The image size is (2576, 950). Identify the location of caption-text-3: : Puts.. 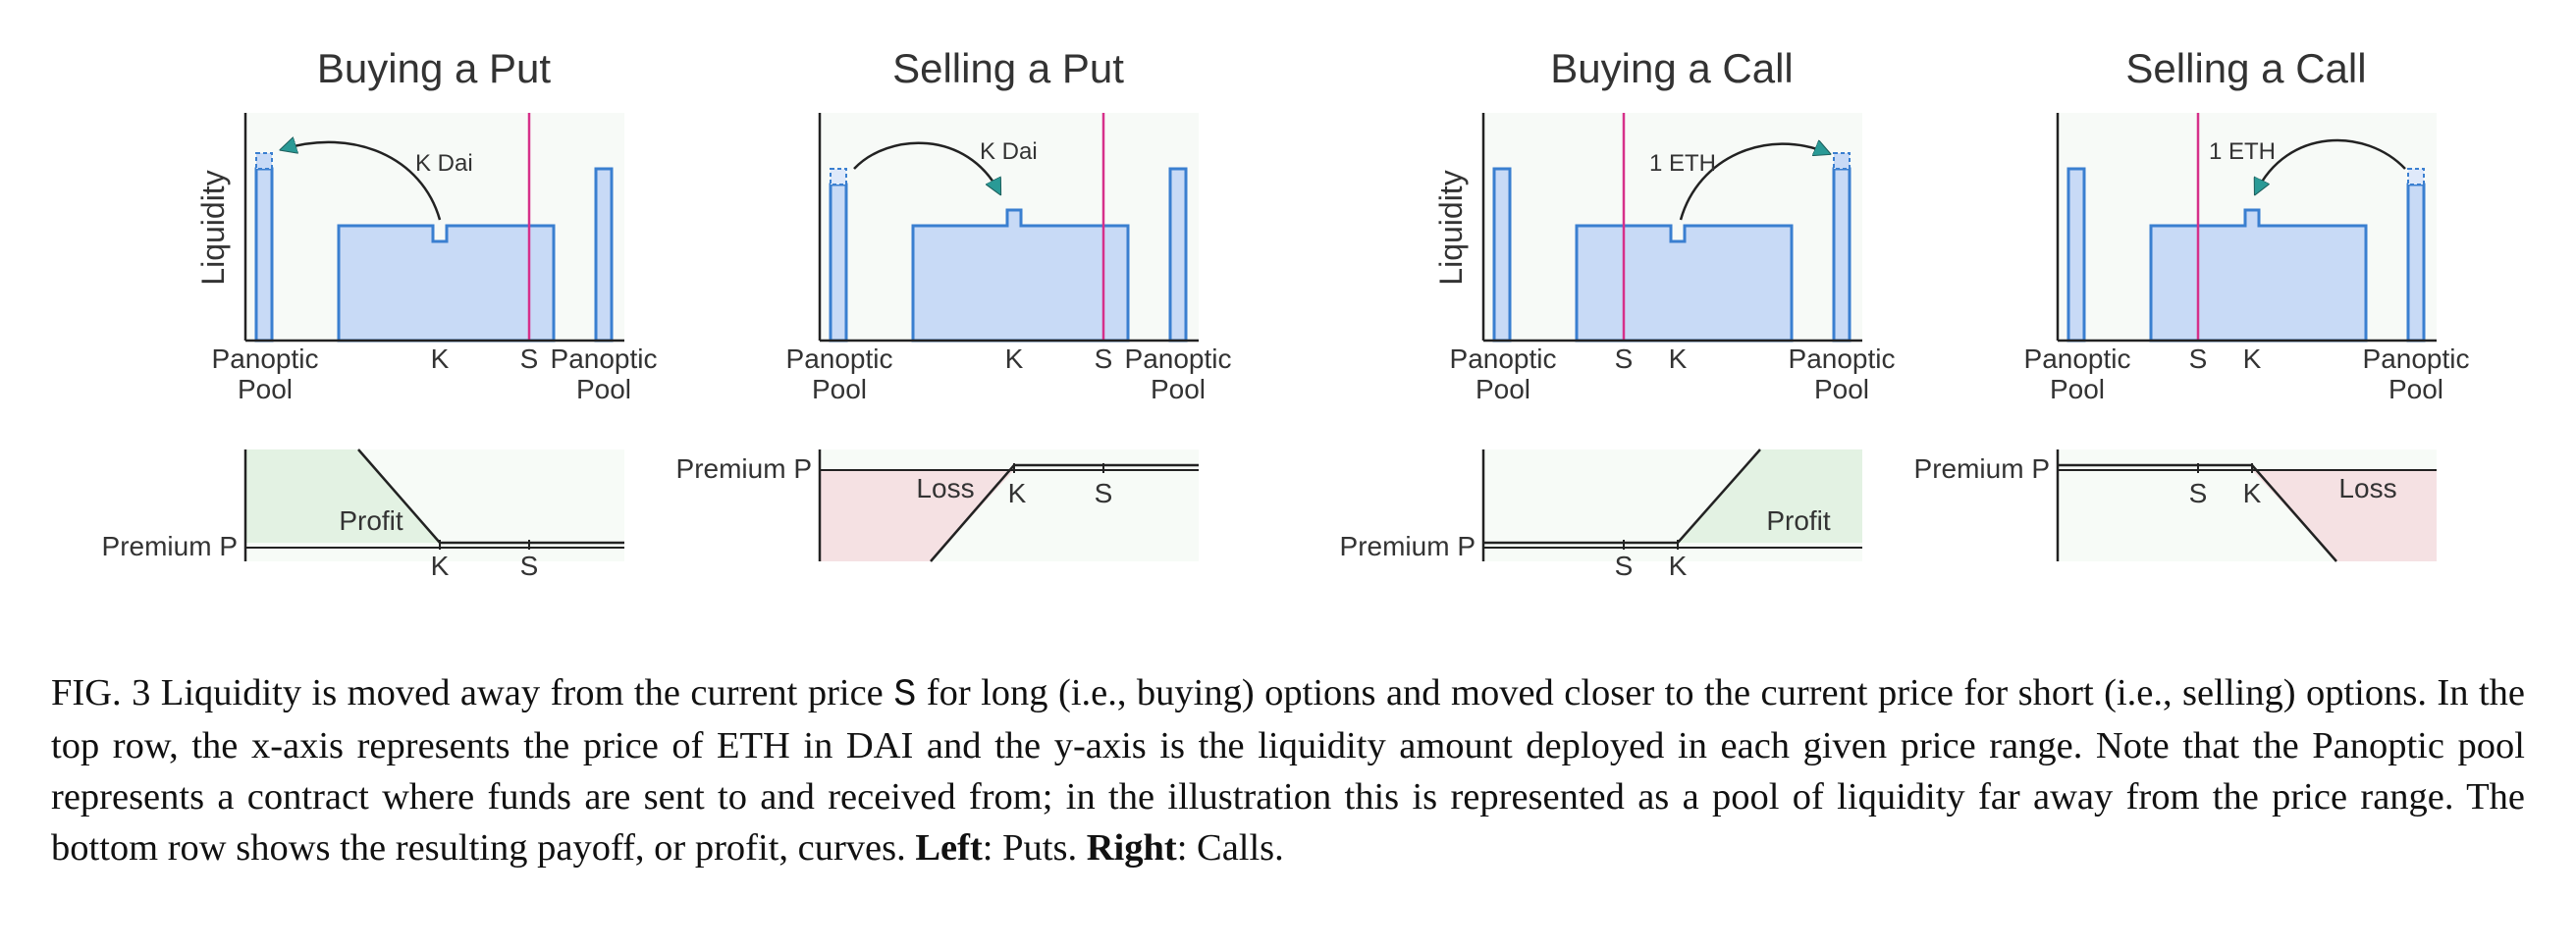
(1034, 848).